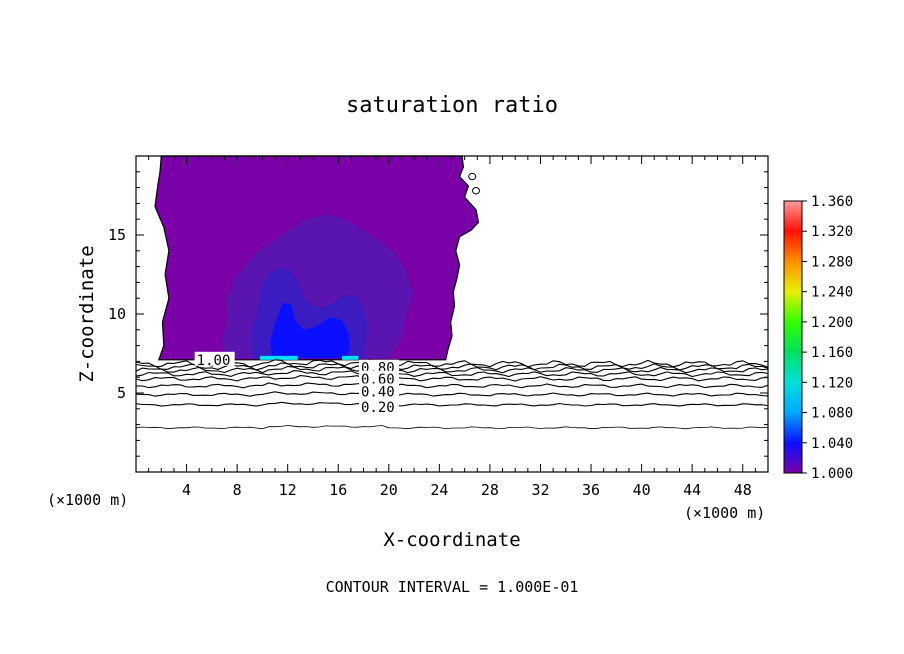 This screenshot has width=904, height=654. I want to click on contour-label: 0.20, so click(378, 408).